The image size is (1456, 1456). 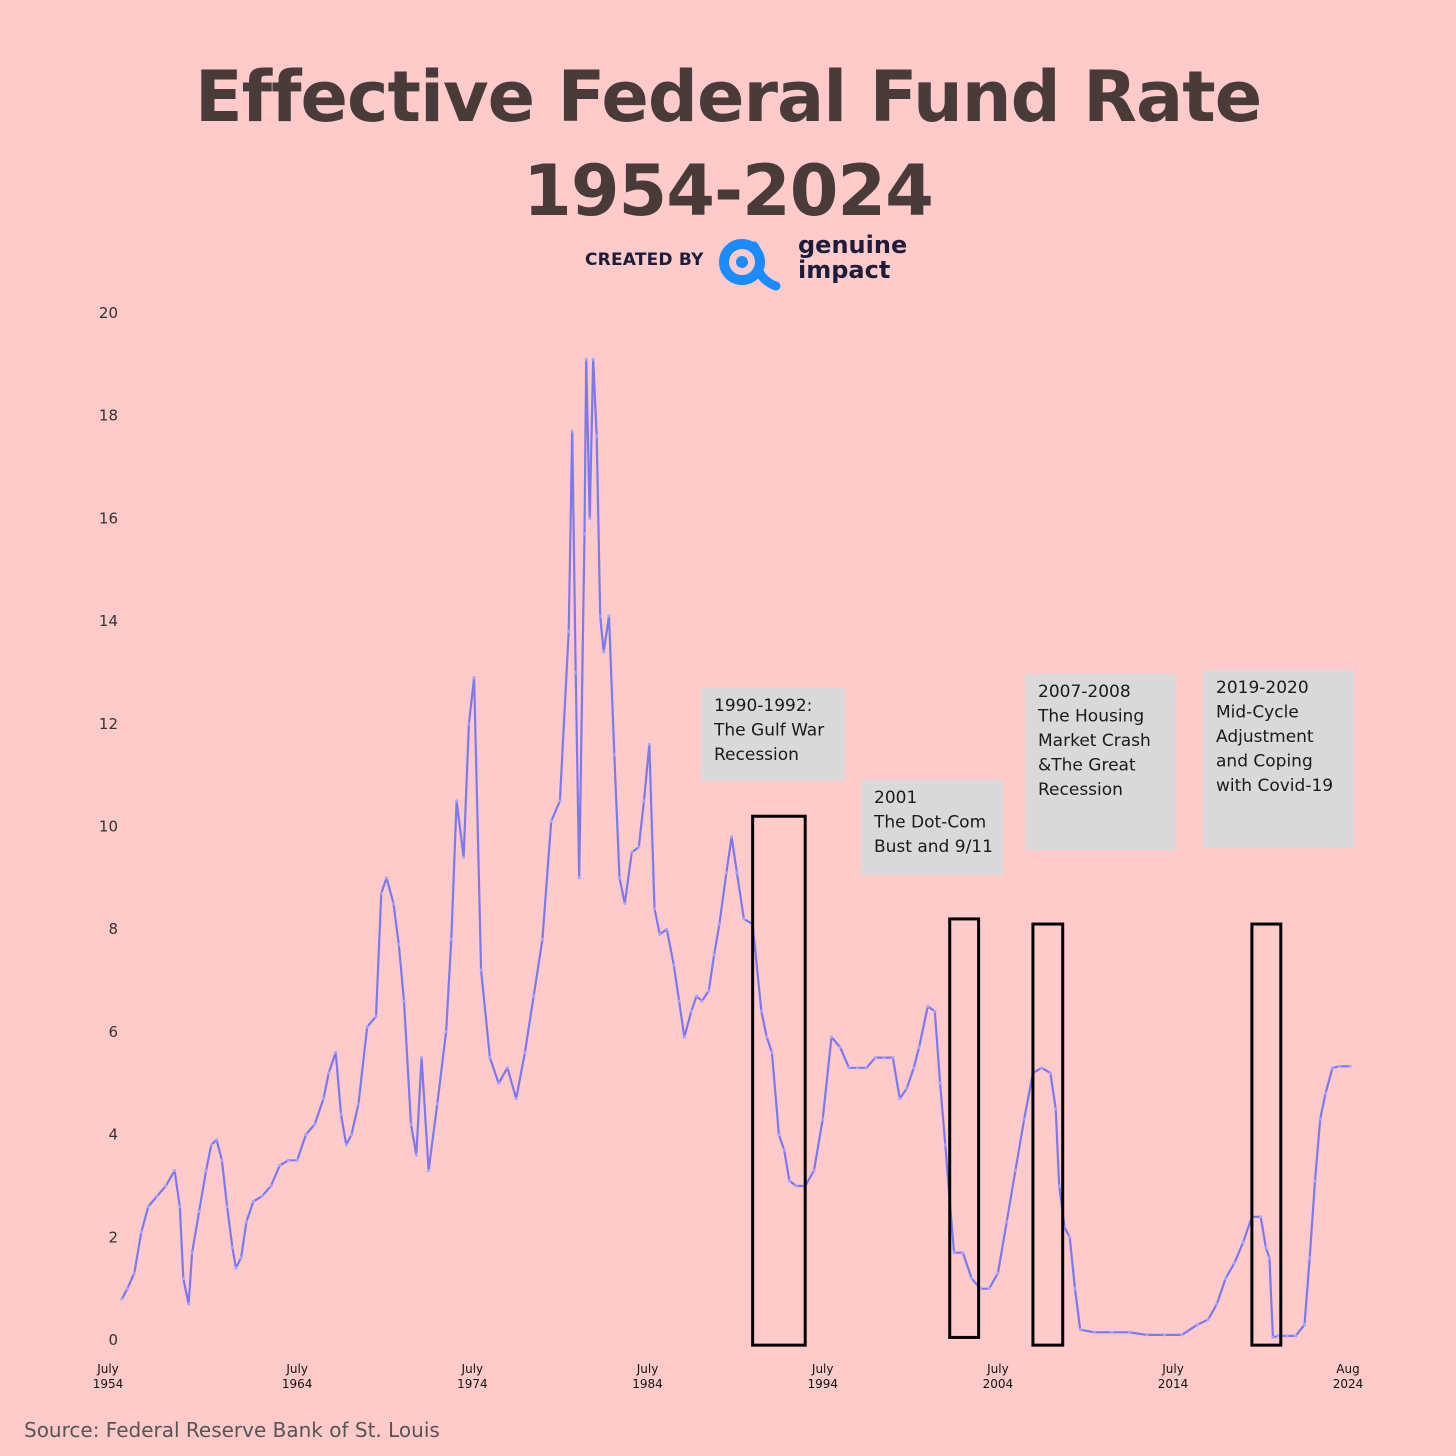 I want to click on y-tick-label: 2, so click(x=113, y=1237).